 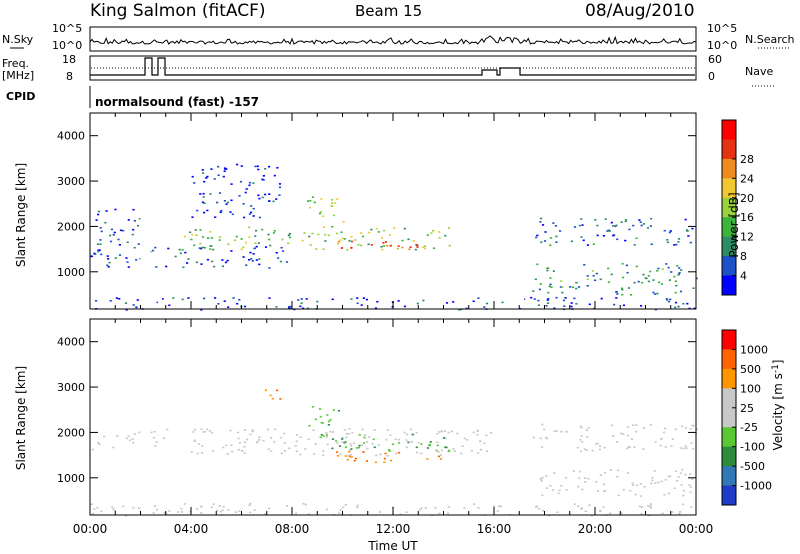 What do you see at coordinates (729, 227) in the screenshot?
I see `colorbar-swatch` at bounding box center [729, 227].